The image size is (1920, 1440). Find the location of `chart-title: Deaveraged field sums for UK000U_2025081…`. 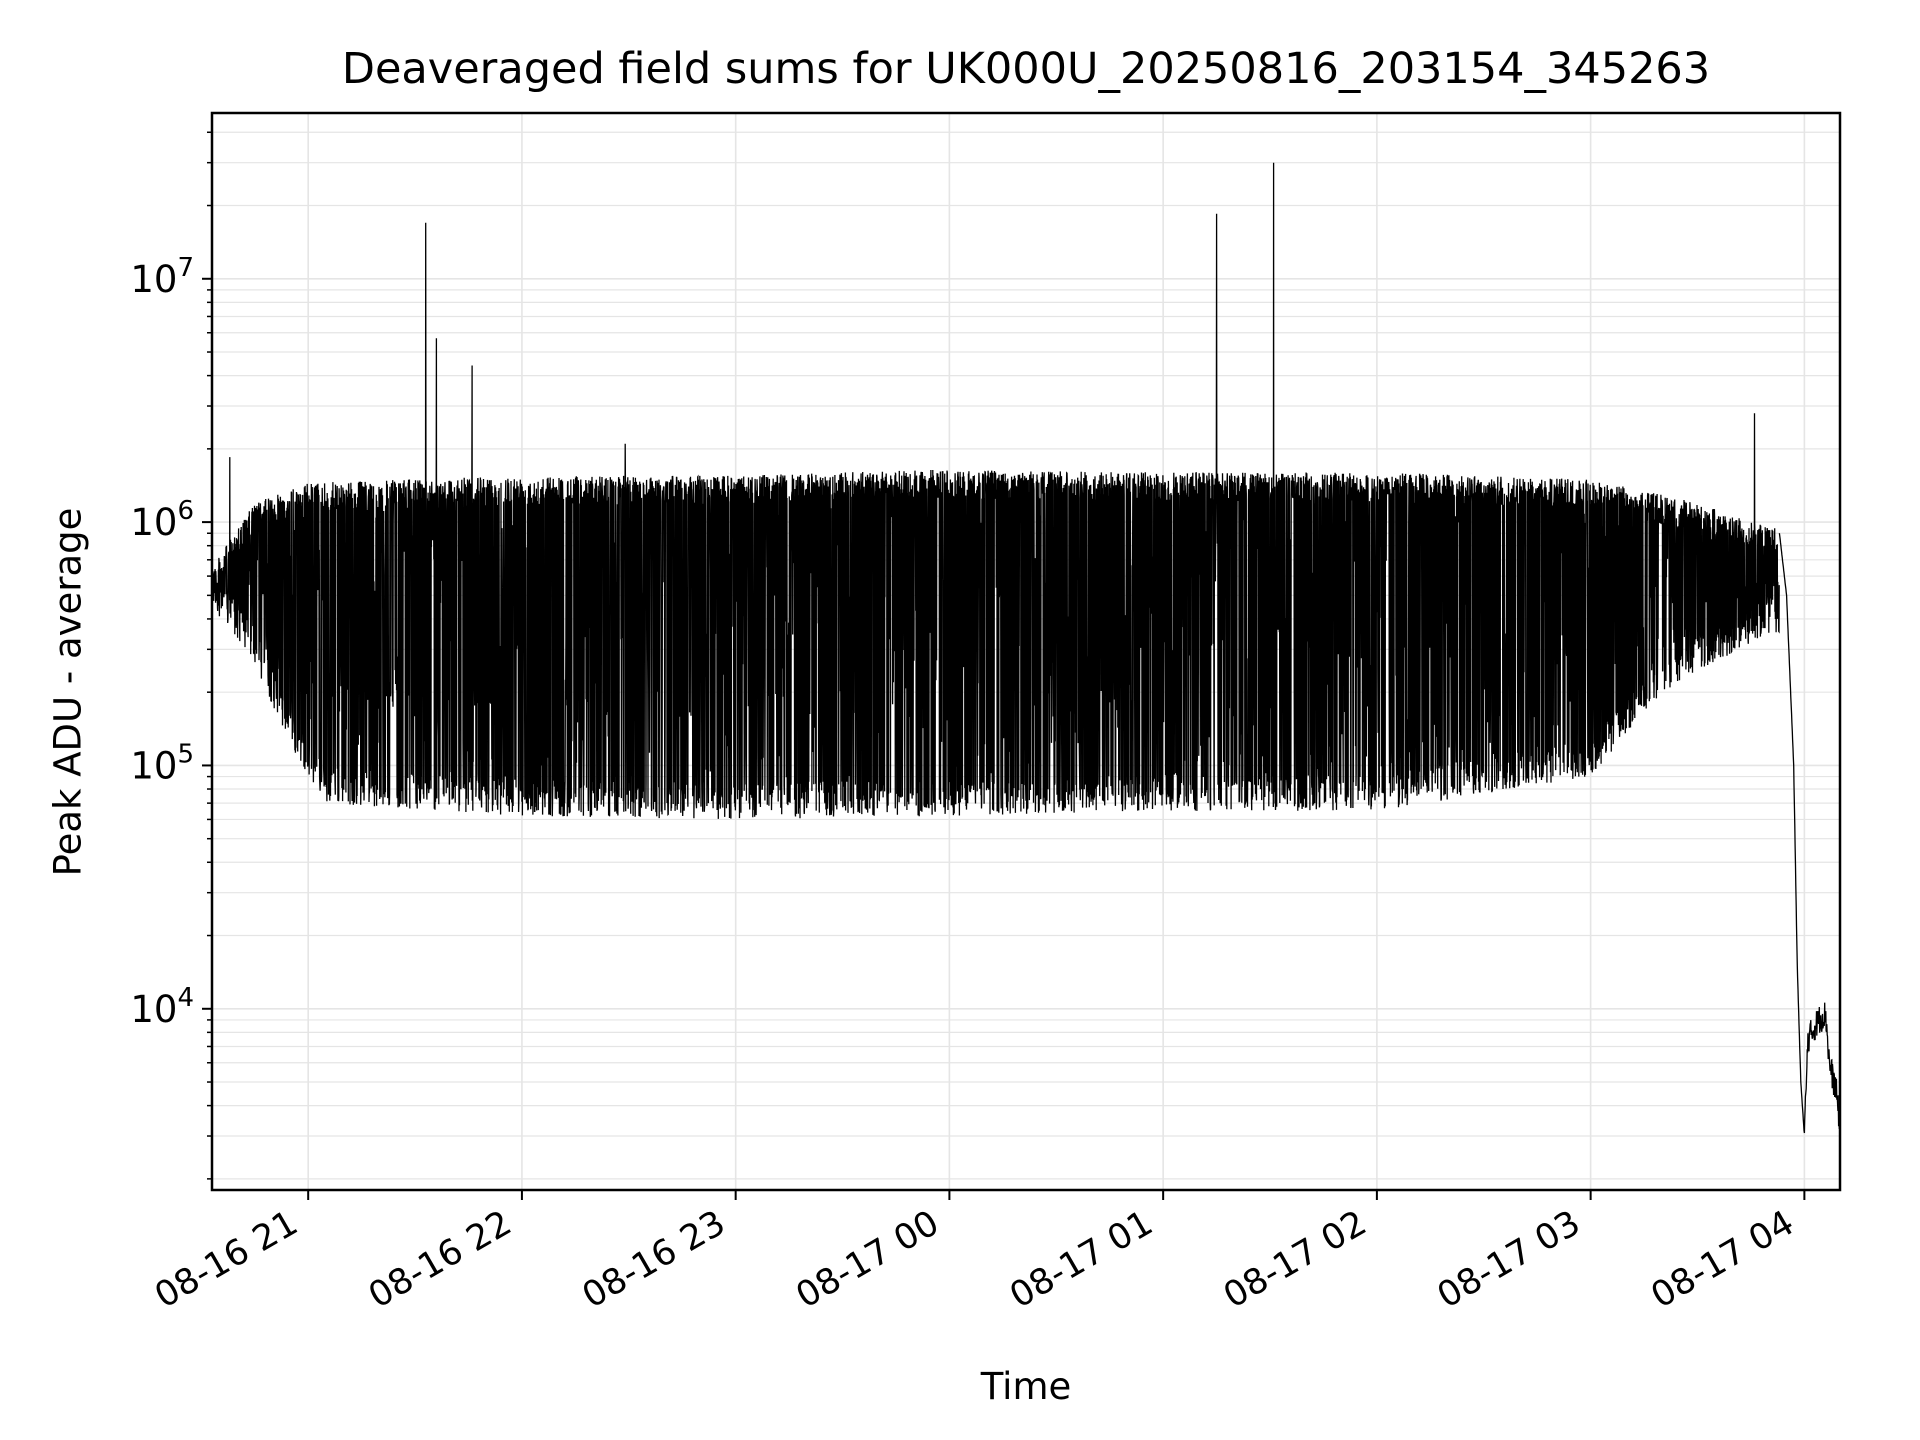

chart-title: Deaveraged field sums for UK000U_2025081… is located at coordinates (1026, 69).